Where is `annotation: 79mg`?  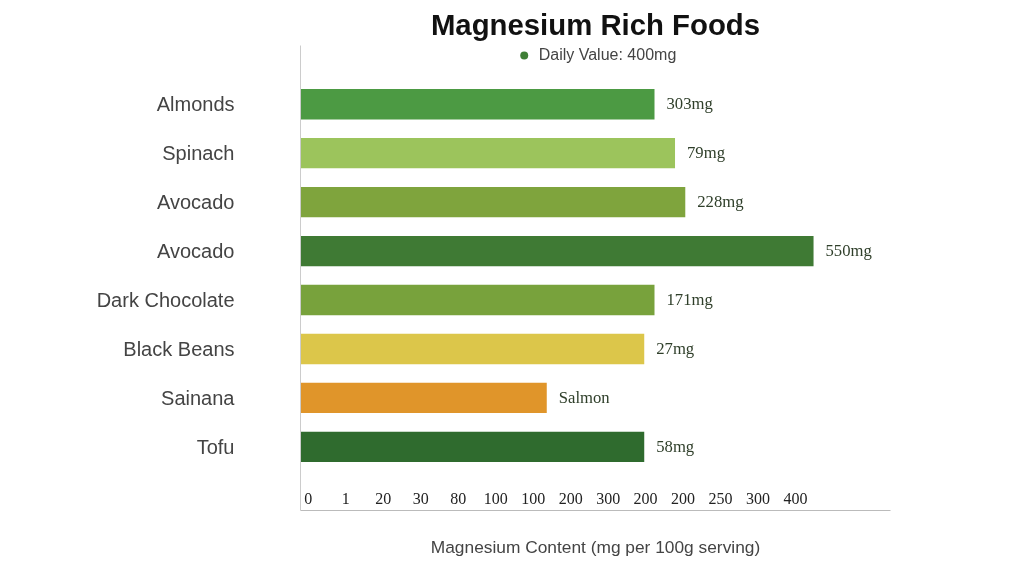 annotation: 79mg is located at coordinates (706, 153).